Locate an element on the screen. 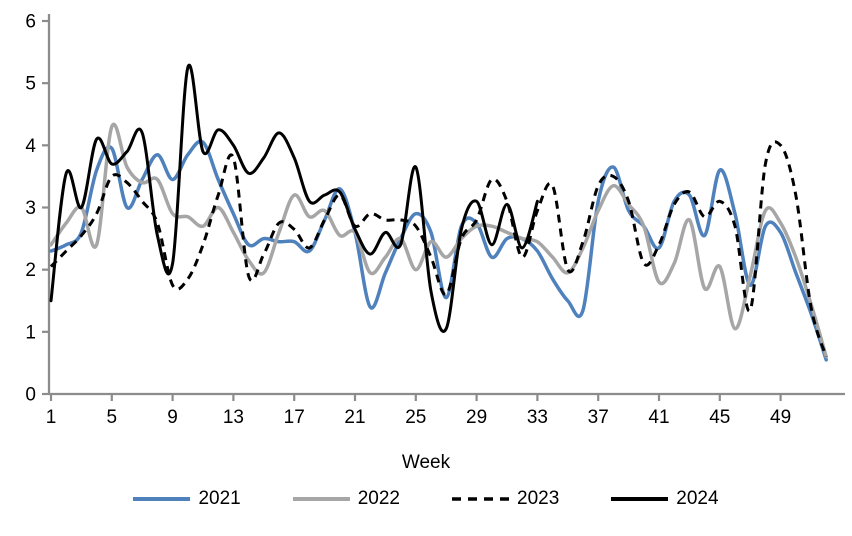 The height and width of the screenshot is (536, 852). legend-item-2024: 2024 is located at coordinates (665, 499).